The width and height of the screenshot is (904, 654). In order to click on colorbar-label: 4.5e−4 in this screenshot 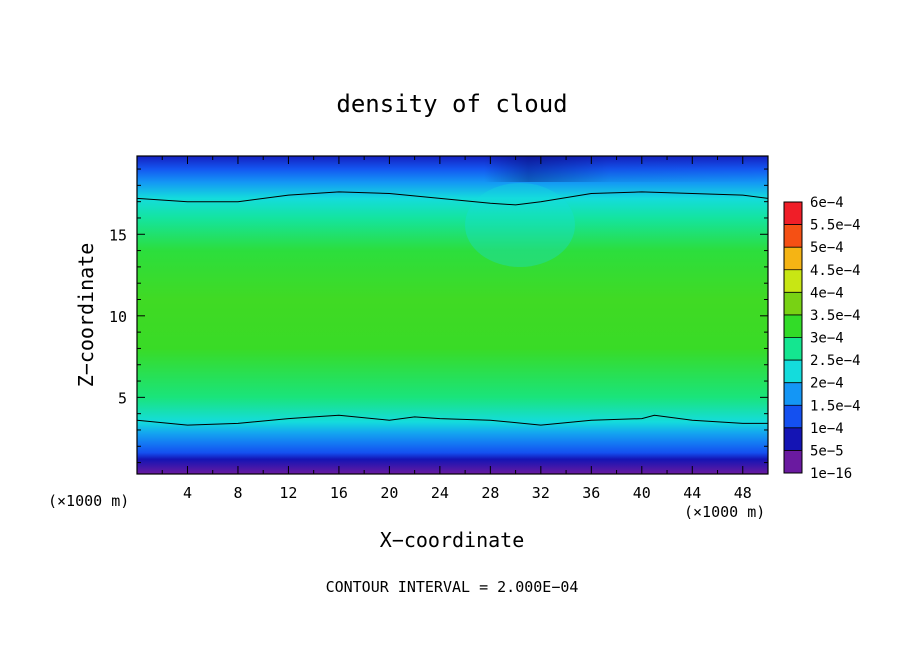, I will do `click(835, 271)`.